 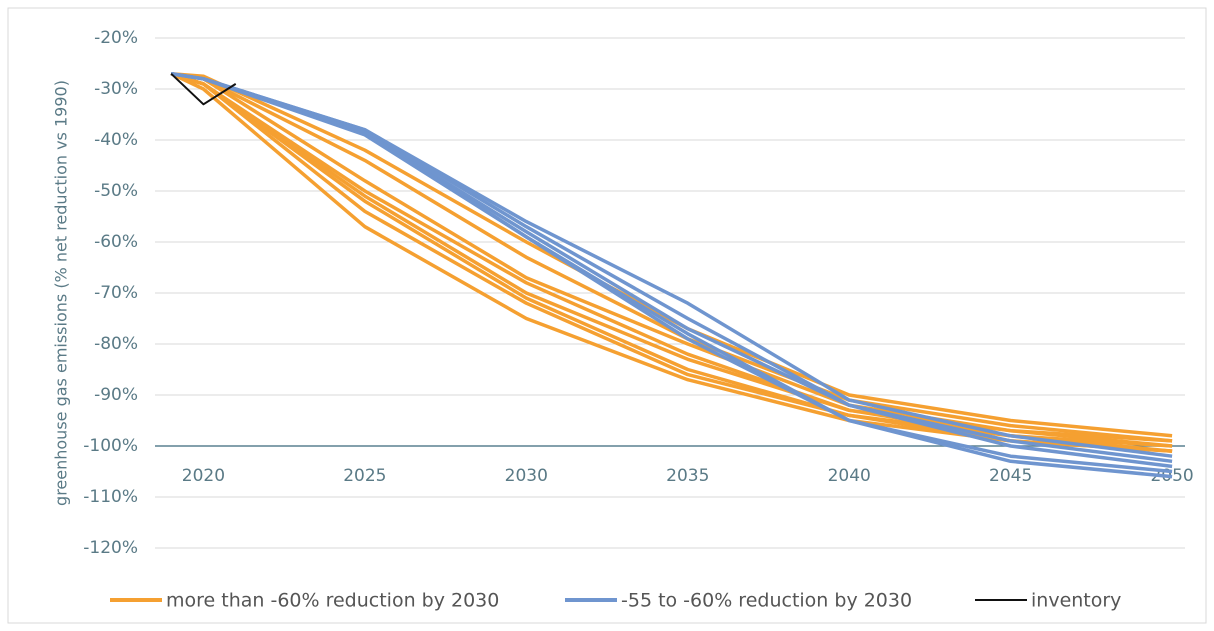 What do you see at coordinates (116, 395) in the screenshot?
I see `y-tick-label: -90%` at bounding box center [116, 395].